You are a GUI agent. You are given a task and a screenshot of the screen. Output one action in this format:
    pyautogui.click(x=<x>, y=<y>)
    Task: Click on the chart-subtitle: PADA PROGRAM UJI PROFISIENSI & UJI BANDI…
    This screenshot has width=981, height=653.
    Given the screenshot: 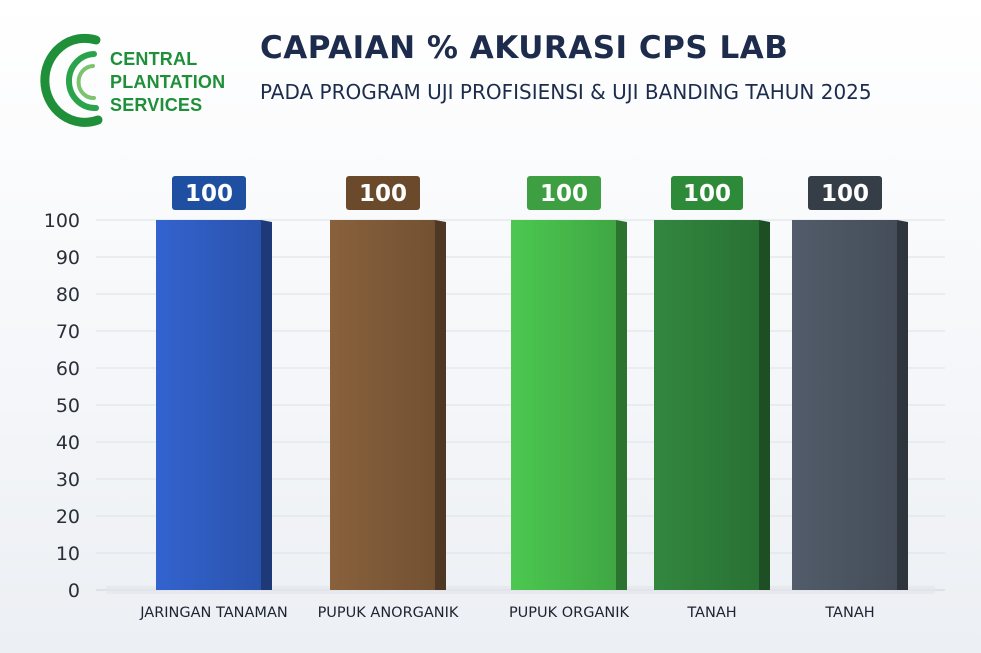 What is the action you would take?
    pyautogui.click(x=566, y=92)
    